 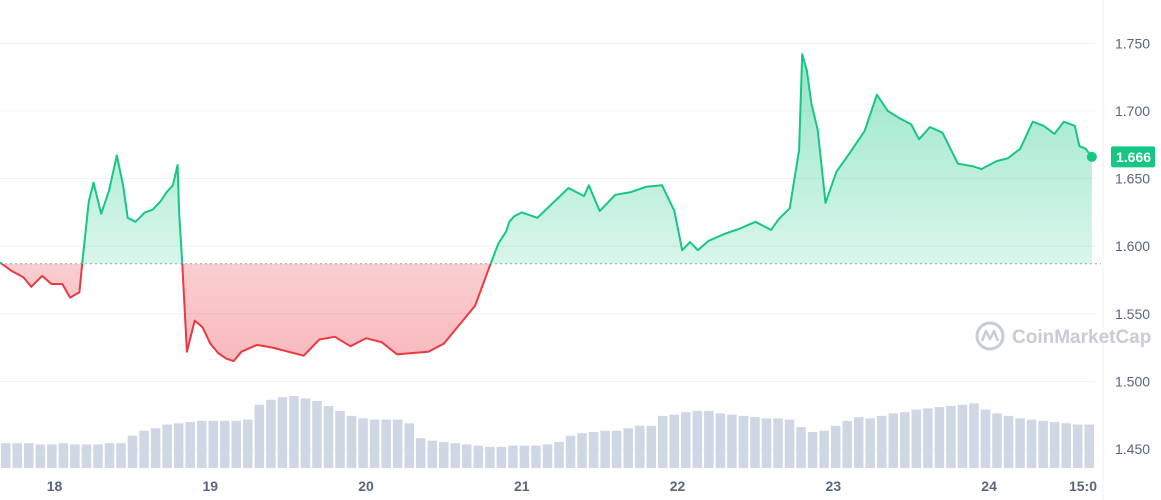 What do you see at coordinates (990, 336) in the screenshot?
I see `coinmarketcap-logo-icon` at bounding box center [990, 336].